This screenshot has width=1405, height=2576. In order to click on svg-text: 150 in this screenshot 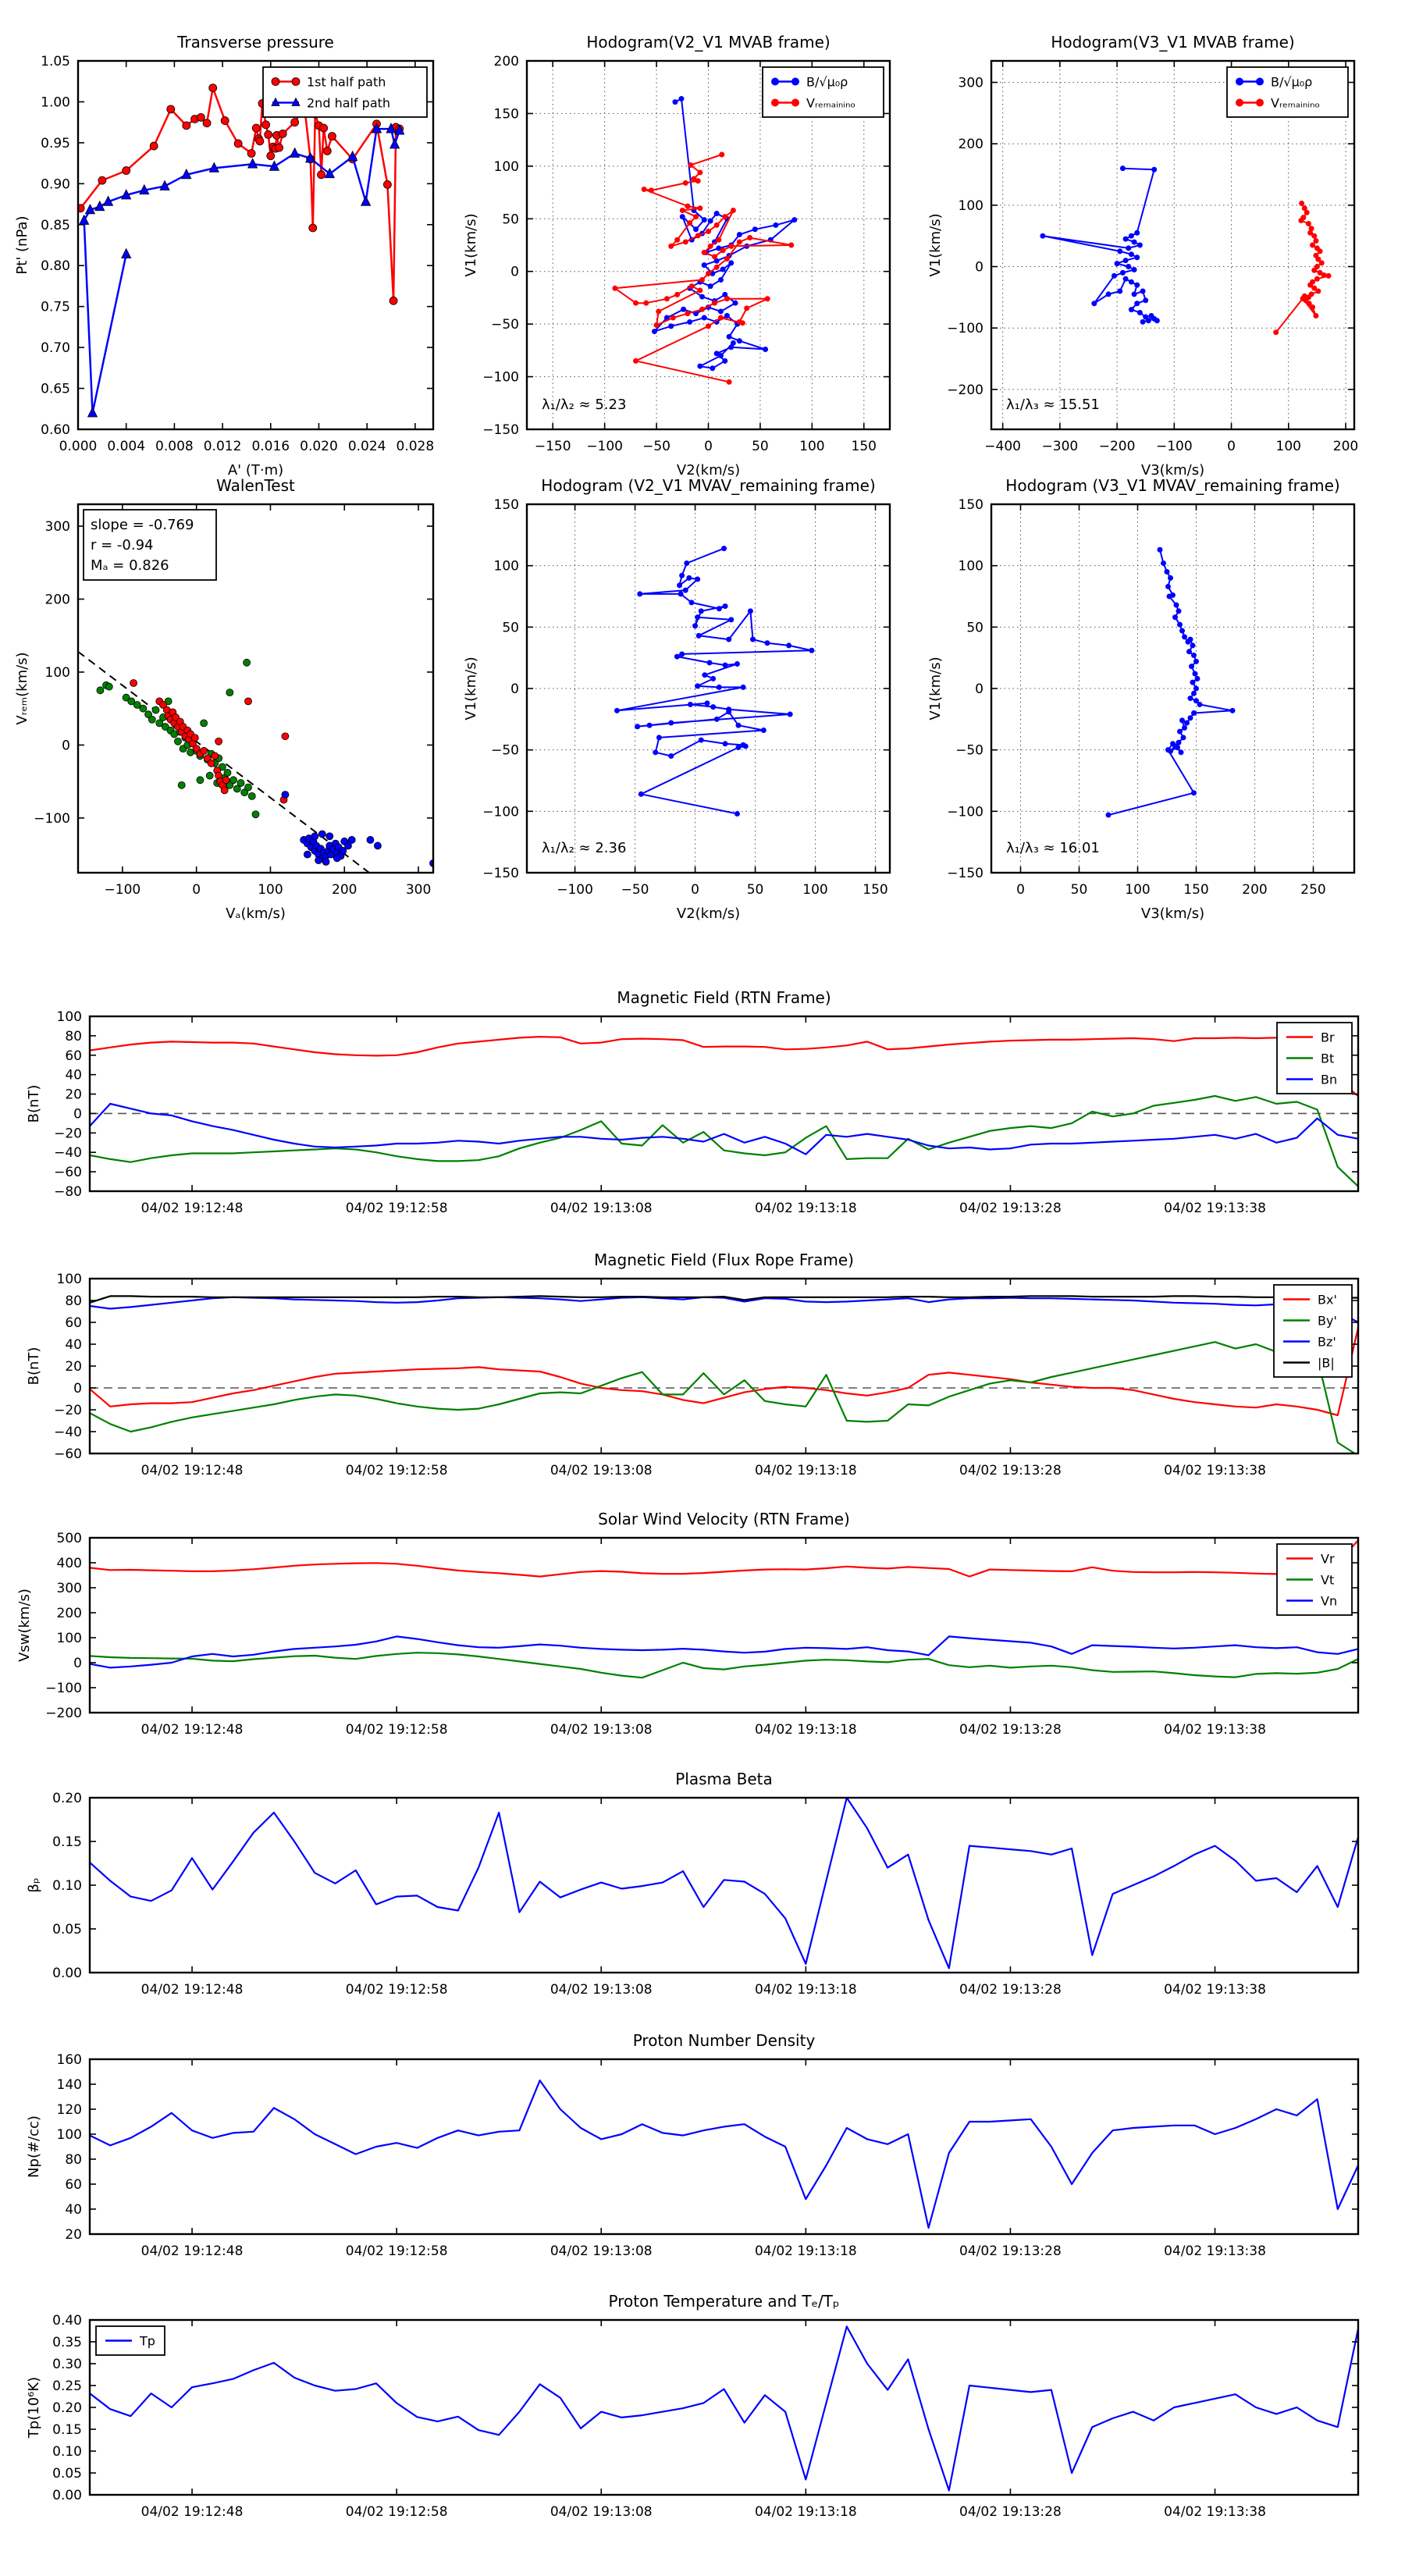, I will do `click(507, 505)`.